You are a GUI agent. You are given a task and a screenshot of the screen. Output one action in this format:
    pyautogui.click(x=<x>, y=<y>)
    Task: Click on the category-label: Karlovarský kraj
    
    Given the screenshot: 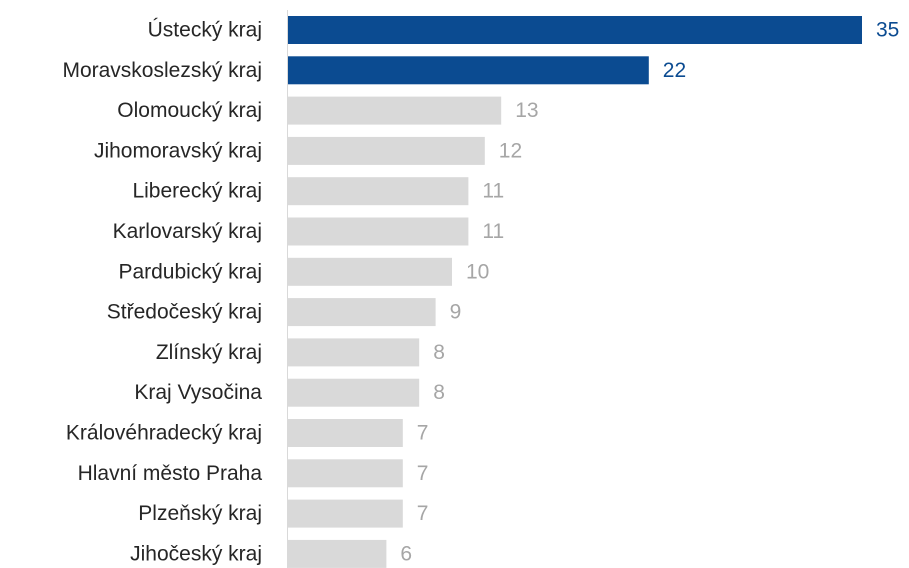 What is the action you would take?
    pyautogui.click(x=187, y=231)
    